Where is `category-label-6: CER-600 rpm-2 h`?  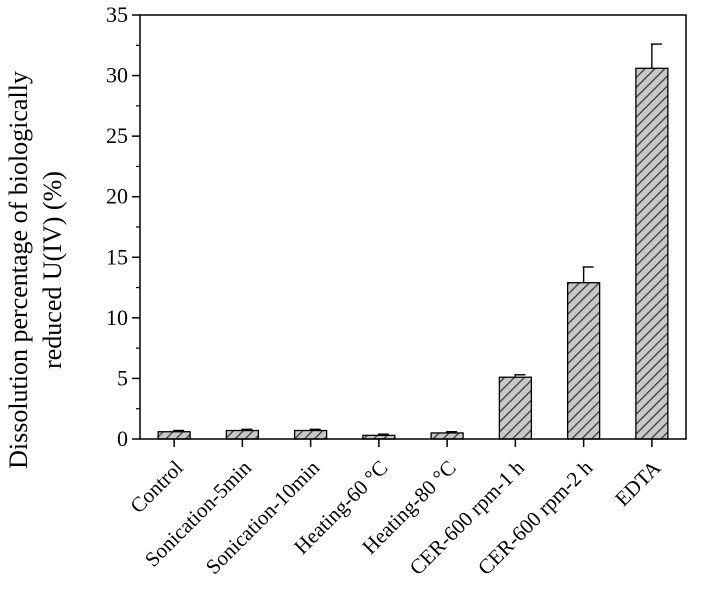
category-label-6: CER-600 rpm-2 h is located at coordinates (535, 517).